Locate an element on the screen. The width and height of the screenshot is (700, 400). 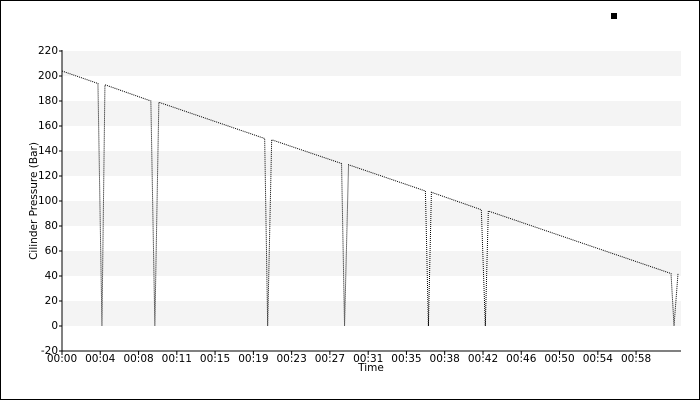
x-tick-label: 00:50 is located at coordinates (559, 359).